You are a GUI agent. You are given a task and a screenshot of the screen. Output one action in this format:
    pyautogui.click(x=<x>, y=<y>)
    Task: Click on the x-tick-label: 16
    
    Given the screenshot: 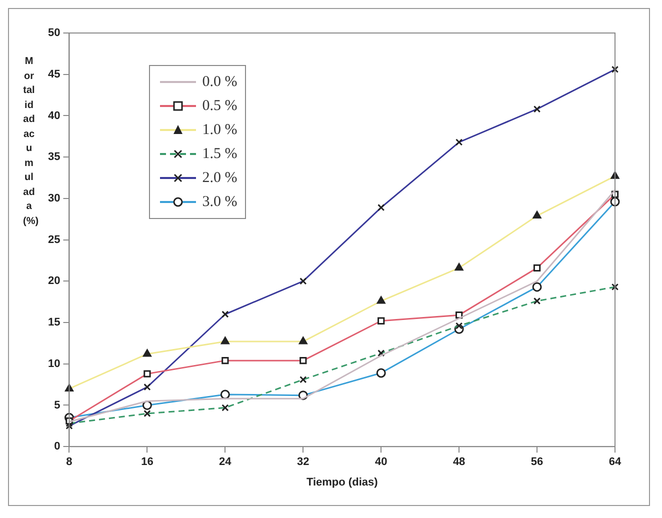 What is the action you would take?
    pyautogui.click(x=147, y=462)
    